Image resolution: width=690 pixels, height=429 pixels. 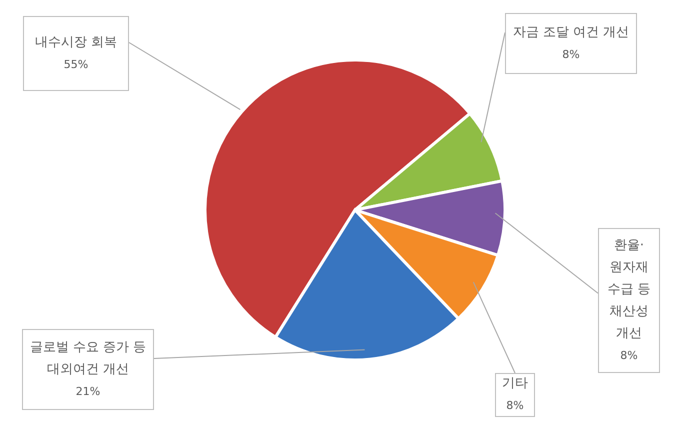 What do you see at coordinates (88, 358) in the screenshot?
I see `slice-label: 글로벌 수요 증가 등 대외여건 개선` at bounding box center [88, 358].